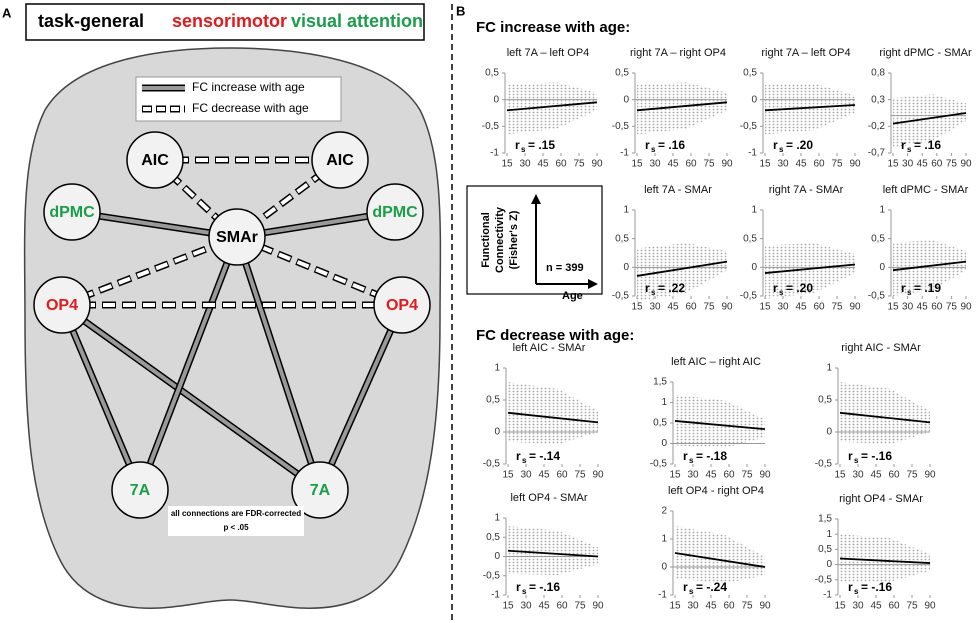 The width and height of the screenshot is (980, 623). Describe the element at coordinates (229, 21) in the screenshot. I see `header-sensorimotor: sensorimotor` at that location.